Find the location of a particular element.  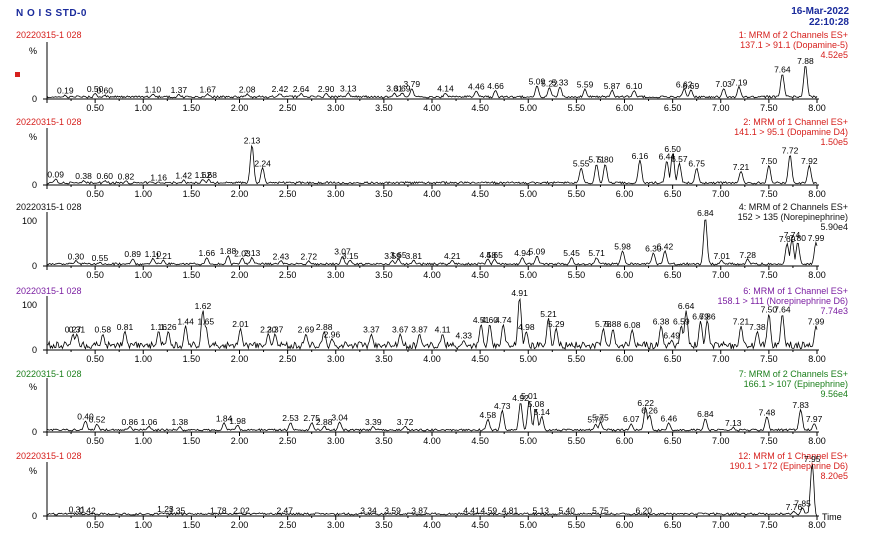

peak-label: 5.55 is located at coordinates (581, 164).